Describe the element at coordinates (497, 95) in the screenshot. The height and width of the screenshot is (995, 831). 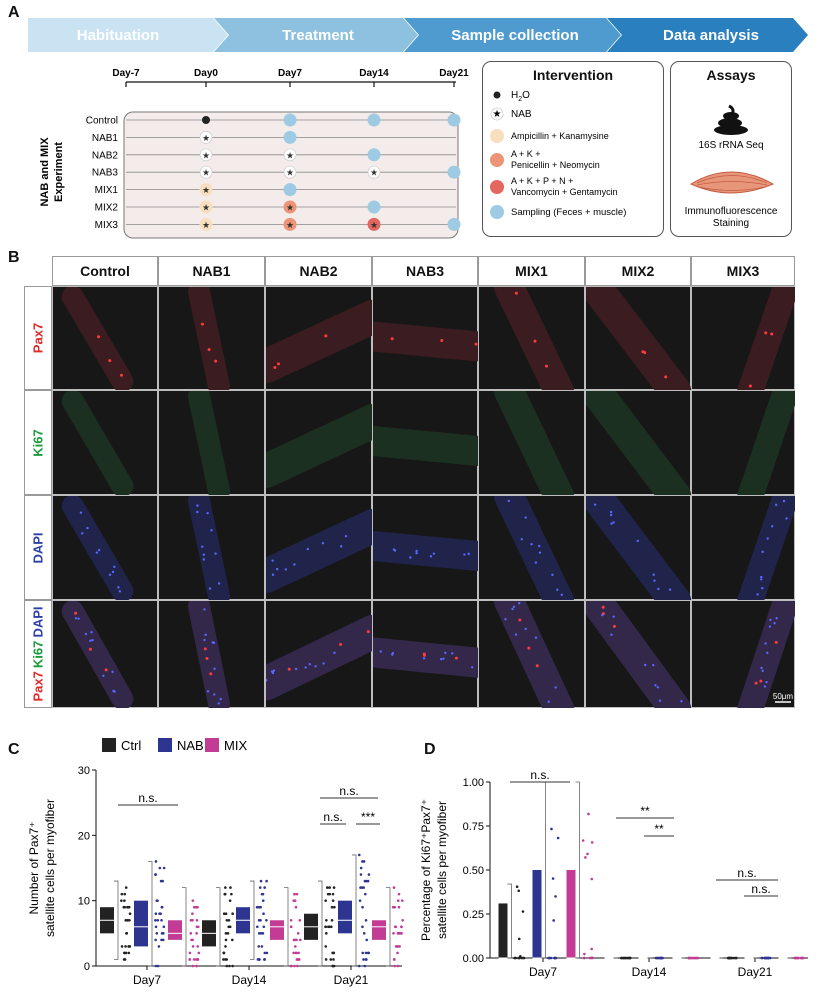
I see `h2o-marker` at that location.